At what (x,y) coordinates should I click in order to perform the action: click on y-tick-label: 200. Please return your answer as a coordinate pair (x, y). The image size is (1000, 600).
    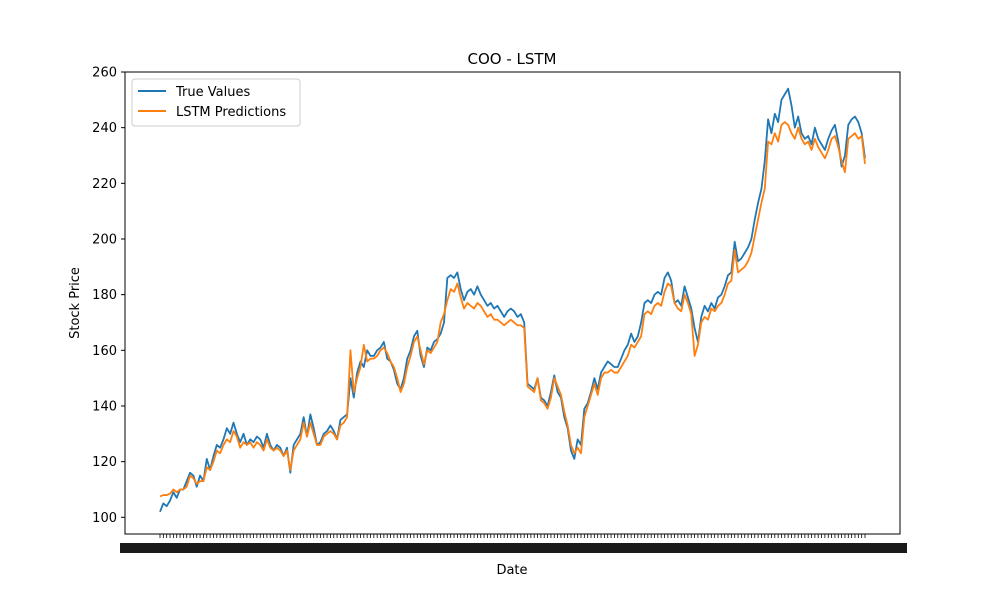
    Looking at the image, I should click on (104, 239).